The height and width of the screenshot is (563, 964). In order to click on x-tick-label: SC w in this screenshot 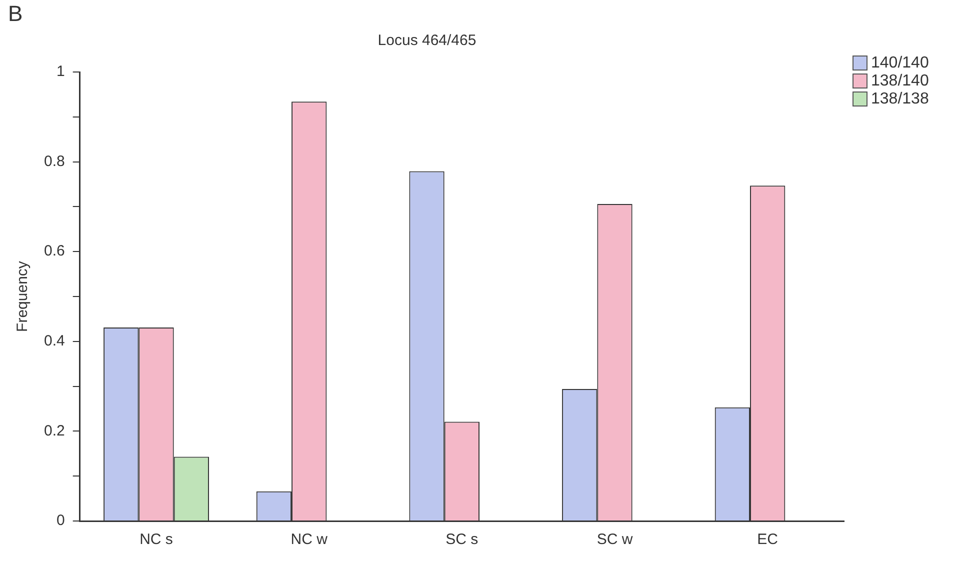, I will do `click(614, 539)`.